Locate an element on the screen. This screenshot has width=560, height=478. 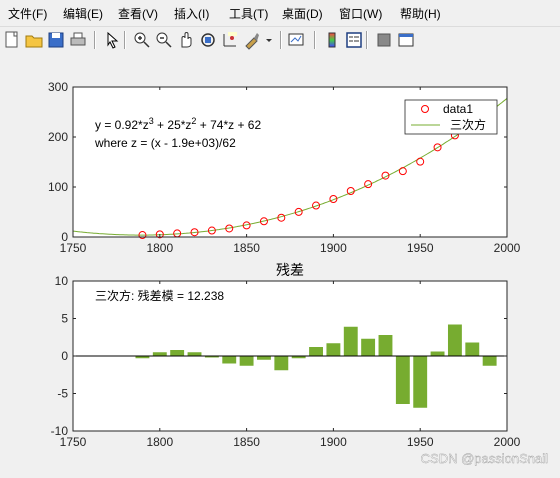
residual-bars-group is located at coordinates (316, 366).